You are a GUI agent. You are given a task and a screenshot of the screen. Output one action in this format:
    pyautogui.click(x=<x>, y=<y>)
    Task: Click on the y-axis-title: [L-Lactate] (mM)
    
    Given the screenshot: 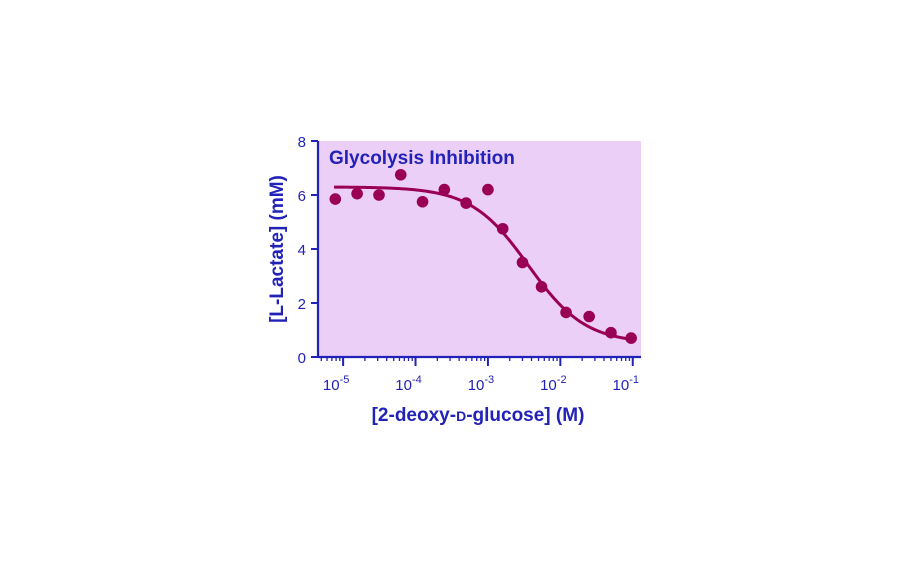 What is the action you would take?
    pyautogui.click(x=277, y=249)
    